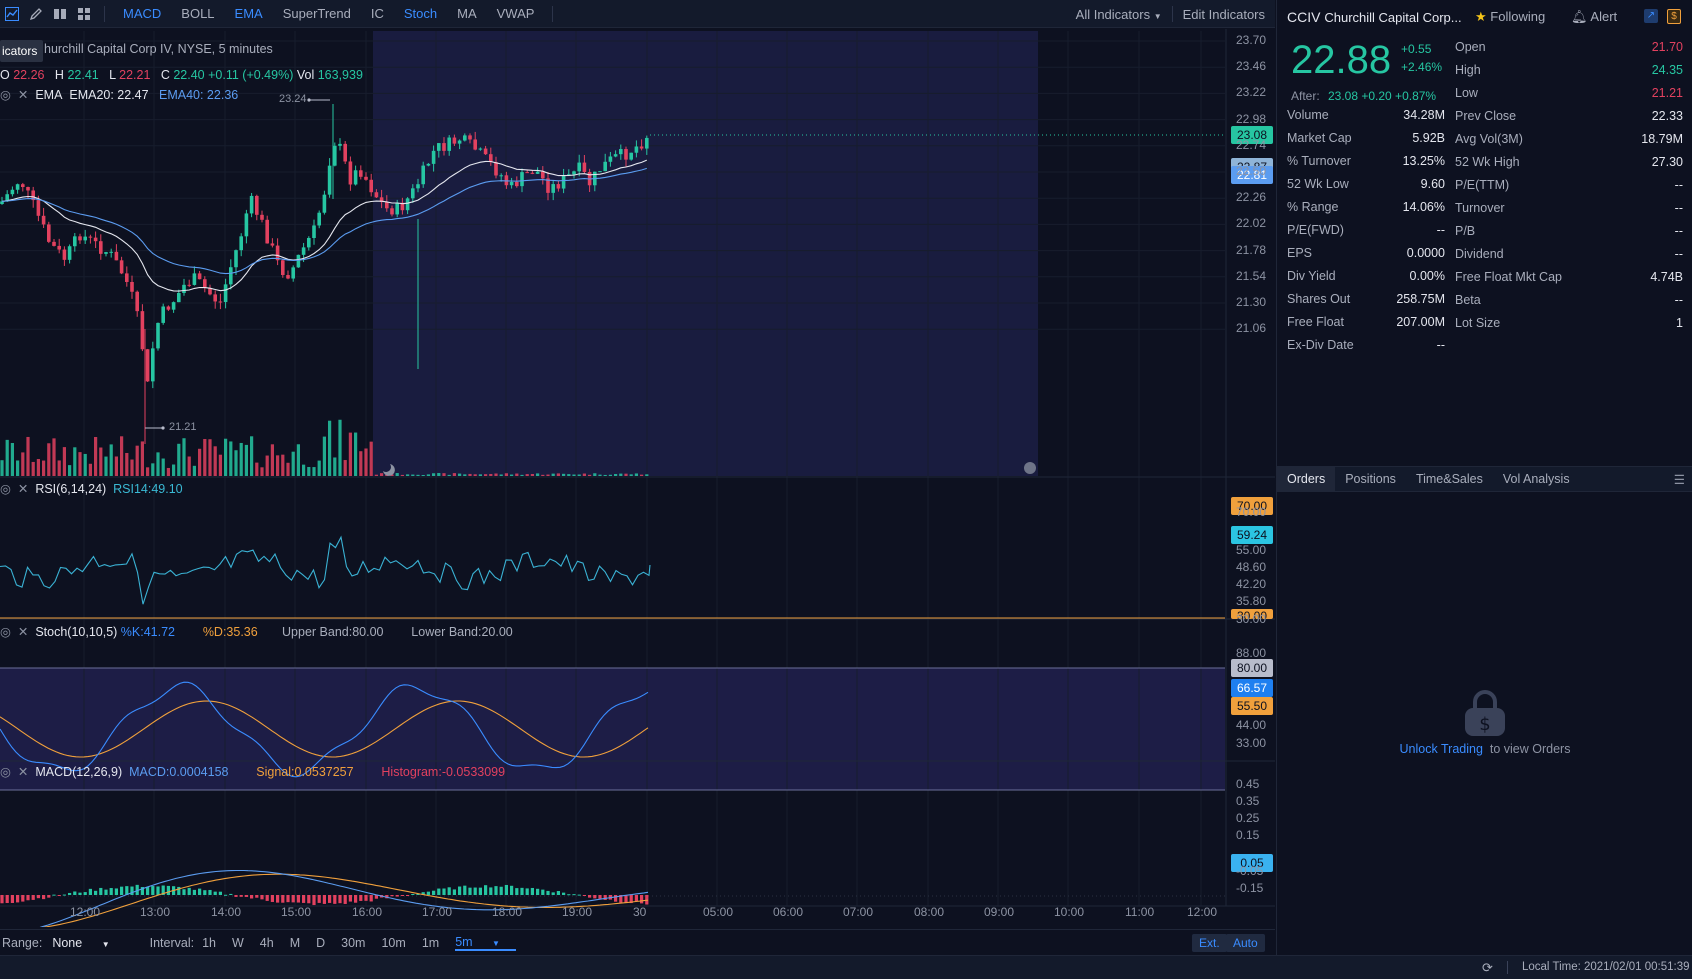 The height and width of the screenshot is (979, 1692). I want to click on dollar-badge-icon: $, so click(1674, 16).